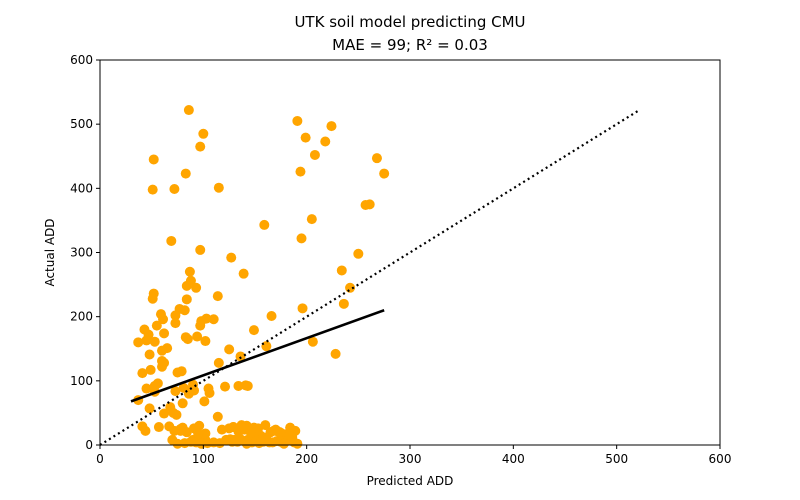 Image resolution: width=800 pixels, height=500 pixels. Describe the element at coordinates (410, 481) in the screenshot. I see `x-axis-label: Predicted ADD` at that location.